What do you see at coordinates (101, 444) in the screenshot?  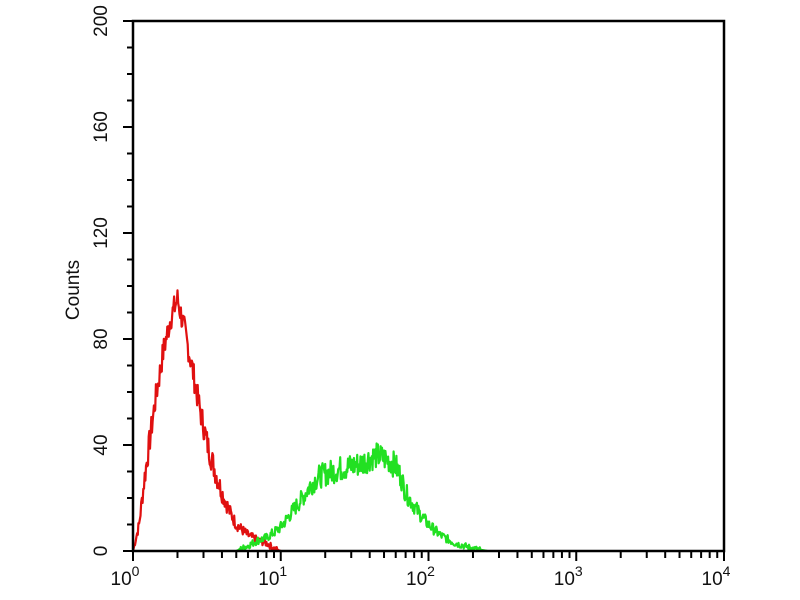 I see `y-tick-label: 40` at bounding box center [101, 444].